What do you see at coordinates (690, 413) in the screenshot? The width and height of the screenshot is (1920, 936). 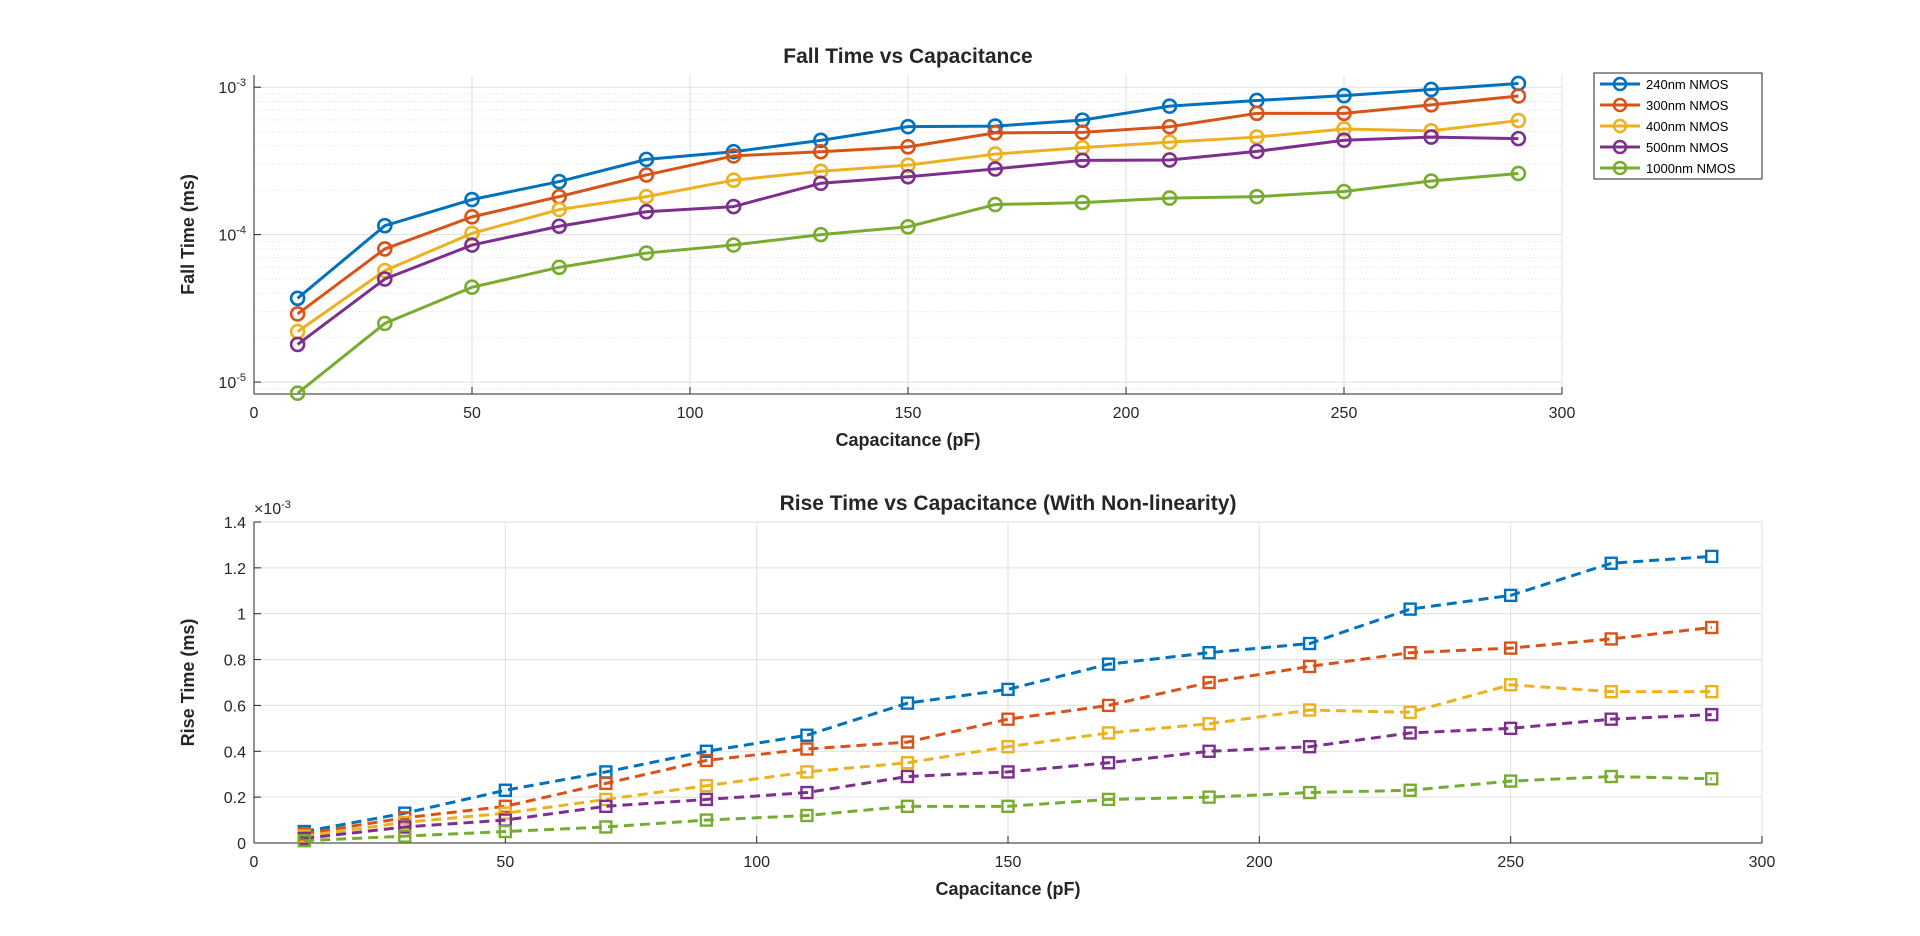 I see `x-tick-label: 100` at bounding box center [690, 413].